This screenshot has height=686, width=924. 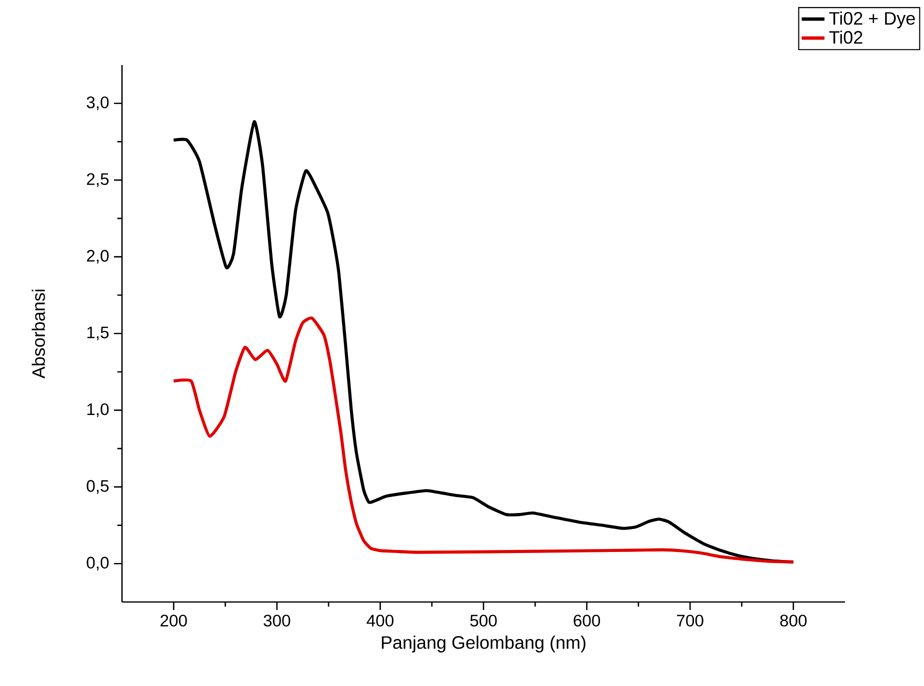 What do you see at coordinates (690, 620) in the screenshot?
I see `x-tick-label: 700` at bounding box center [690, 620].